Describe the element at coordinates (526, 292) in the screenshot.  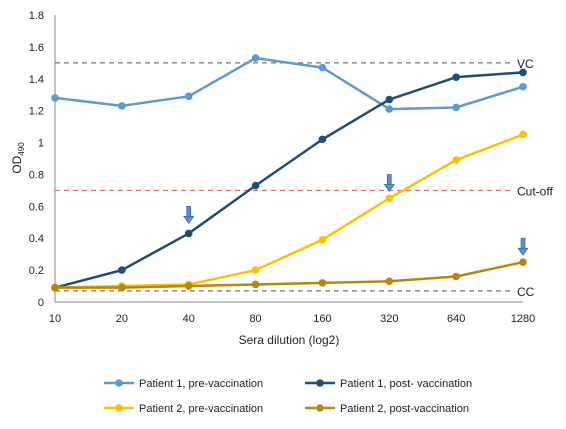
I see `reference-label: CC` at that location.